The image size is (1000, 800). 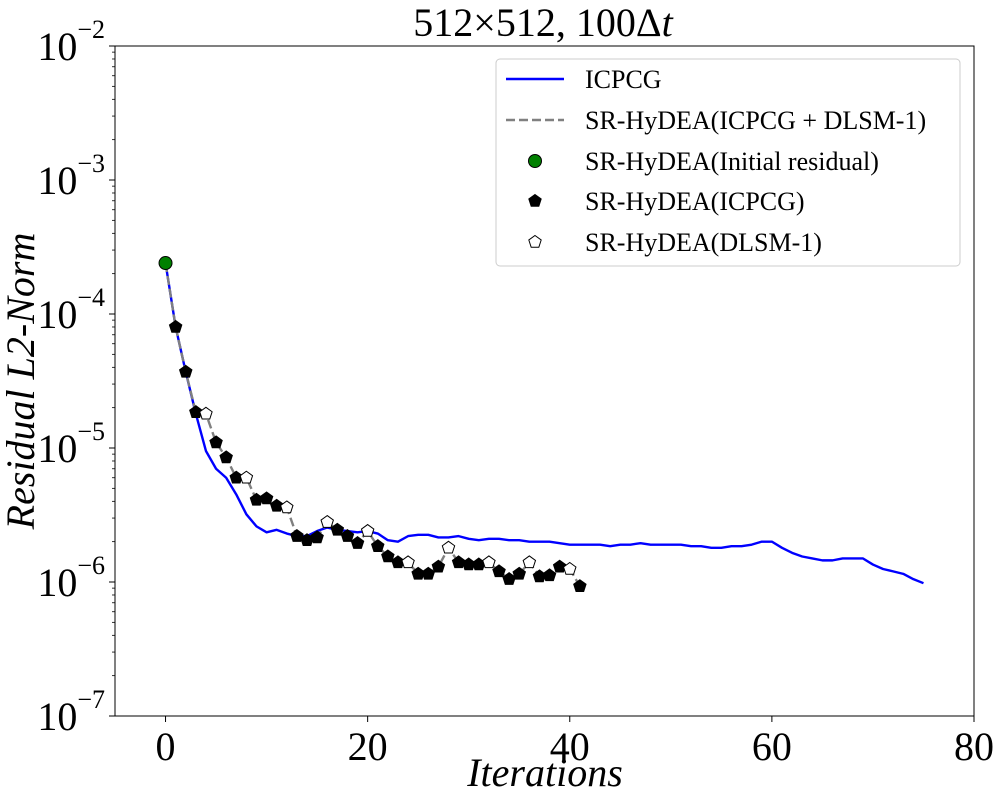 What do you see at coordinates (166, 746) in the screenshot?
I see `x-tick-label: 0` at bounding box center [166, 746].